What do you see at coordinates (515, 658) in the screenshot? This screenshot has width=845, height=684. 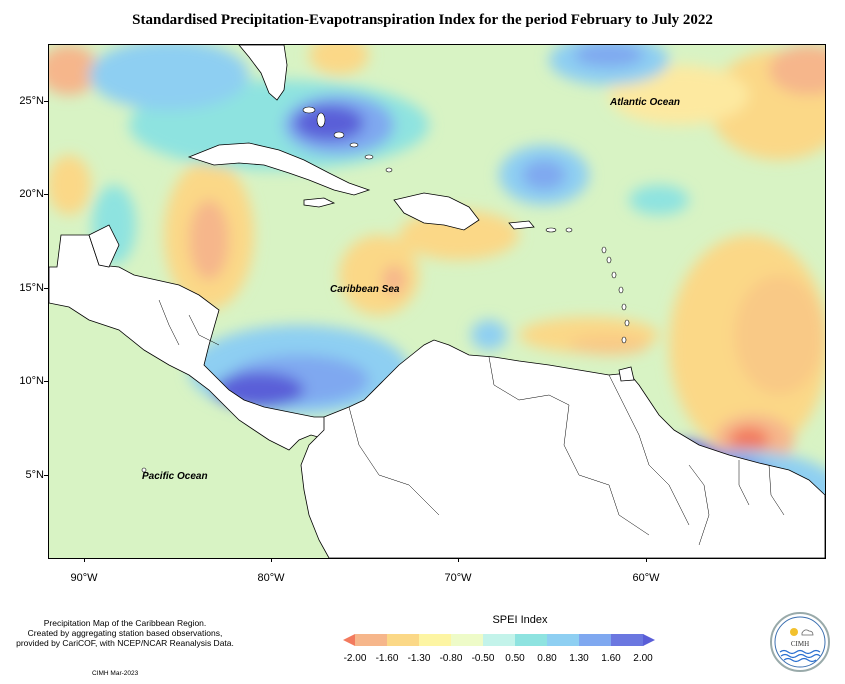 I see `legend-label: 0.50` at bounding box center [515, 658].